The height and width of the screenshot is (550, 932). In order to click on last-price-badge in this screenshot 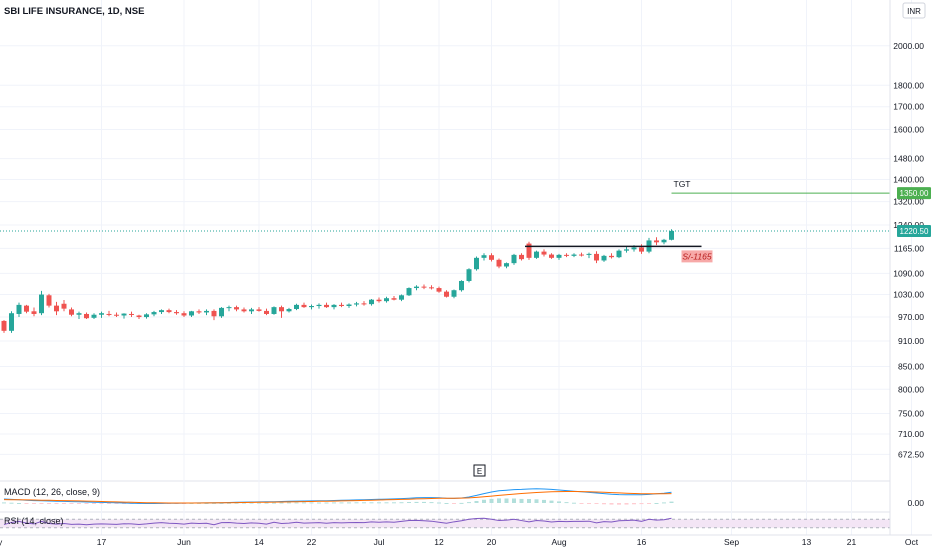, I will do `click(914, 230)`.